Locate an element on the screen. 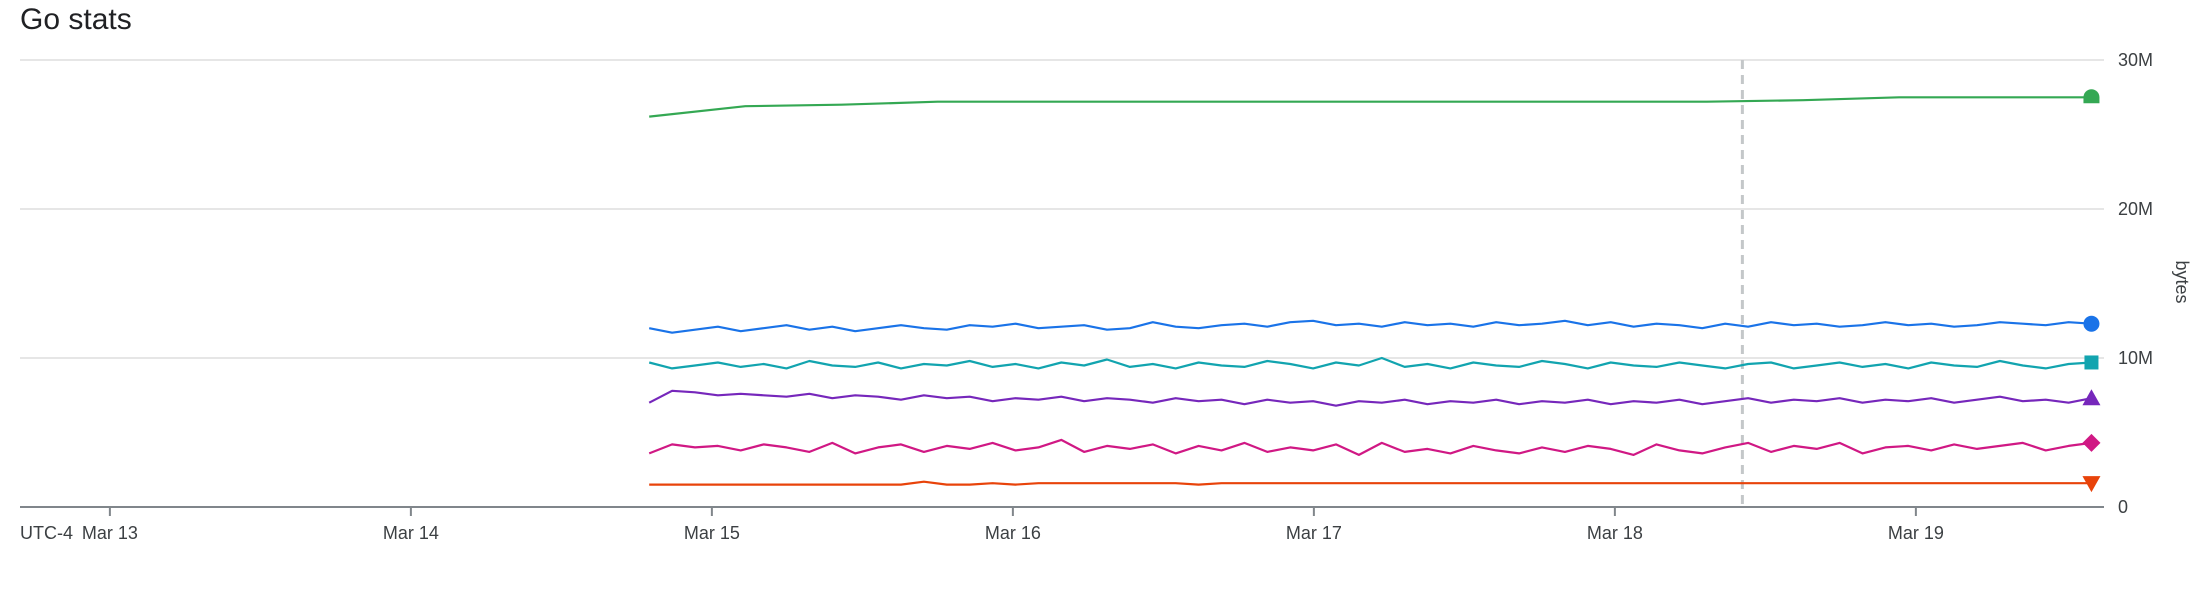  x-tick-label: Mar 15 is located at coordinates (712, 533).